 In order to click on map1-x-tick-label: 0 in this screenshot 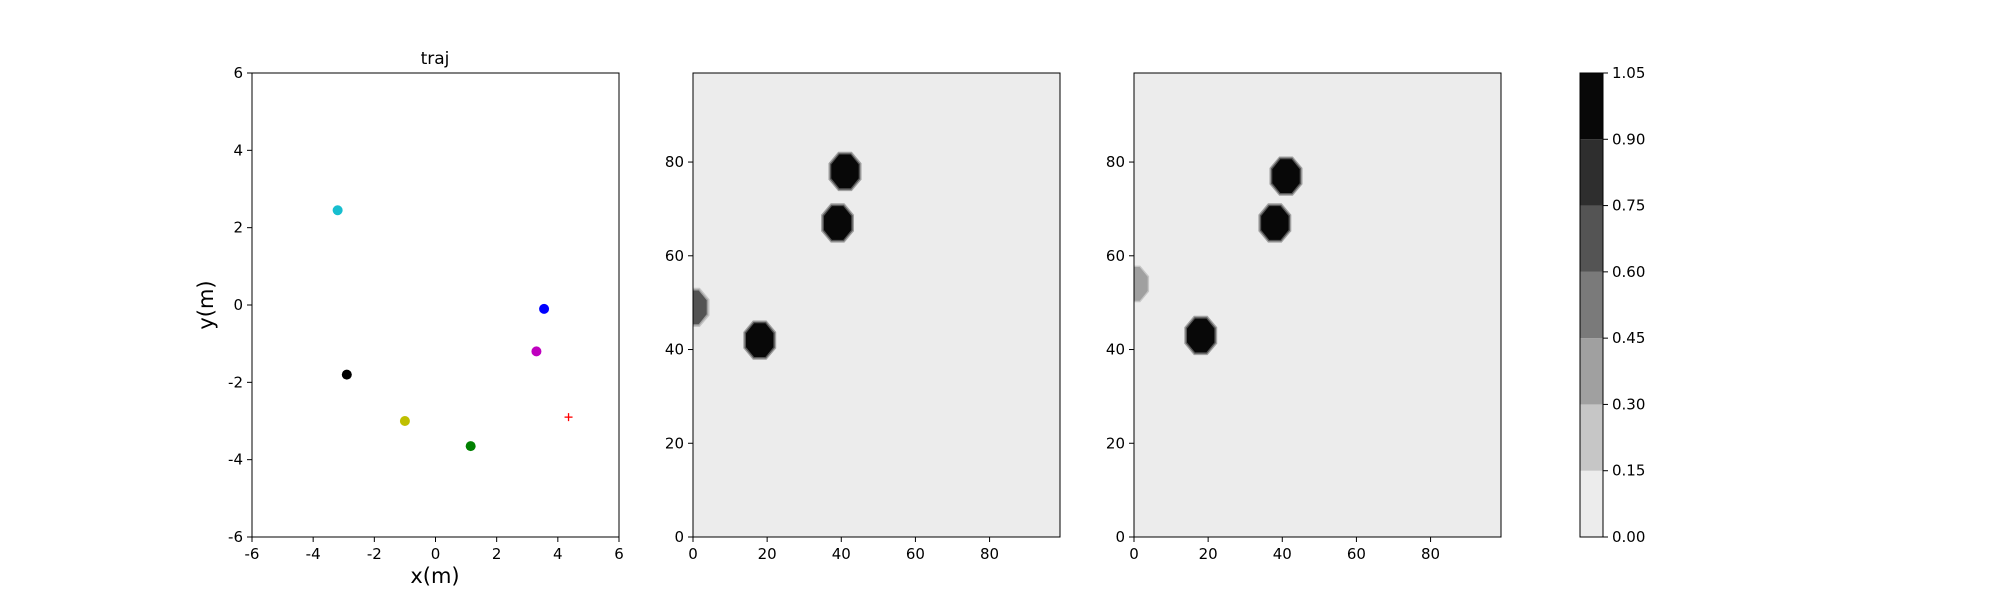, I will do `click(693, 554)`.